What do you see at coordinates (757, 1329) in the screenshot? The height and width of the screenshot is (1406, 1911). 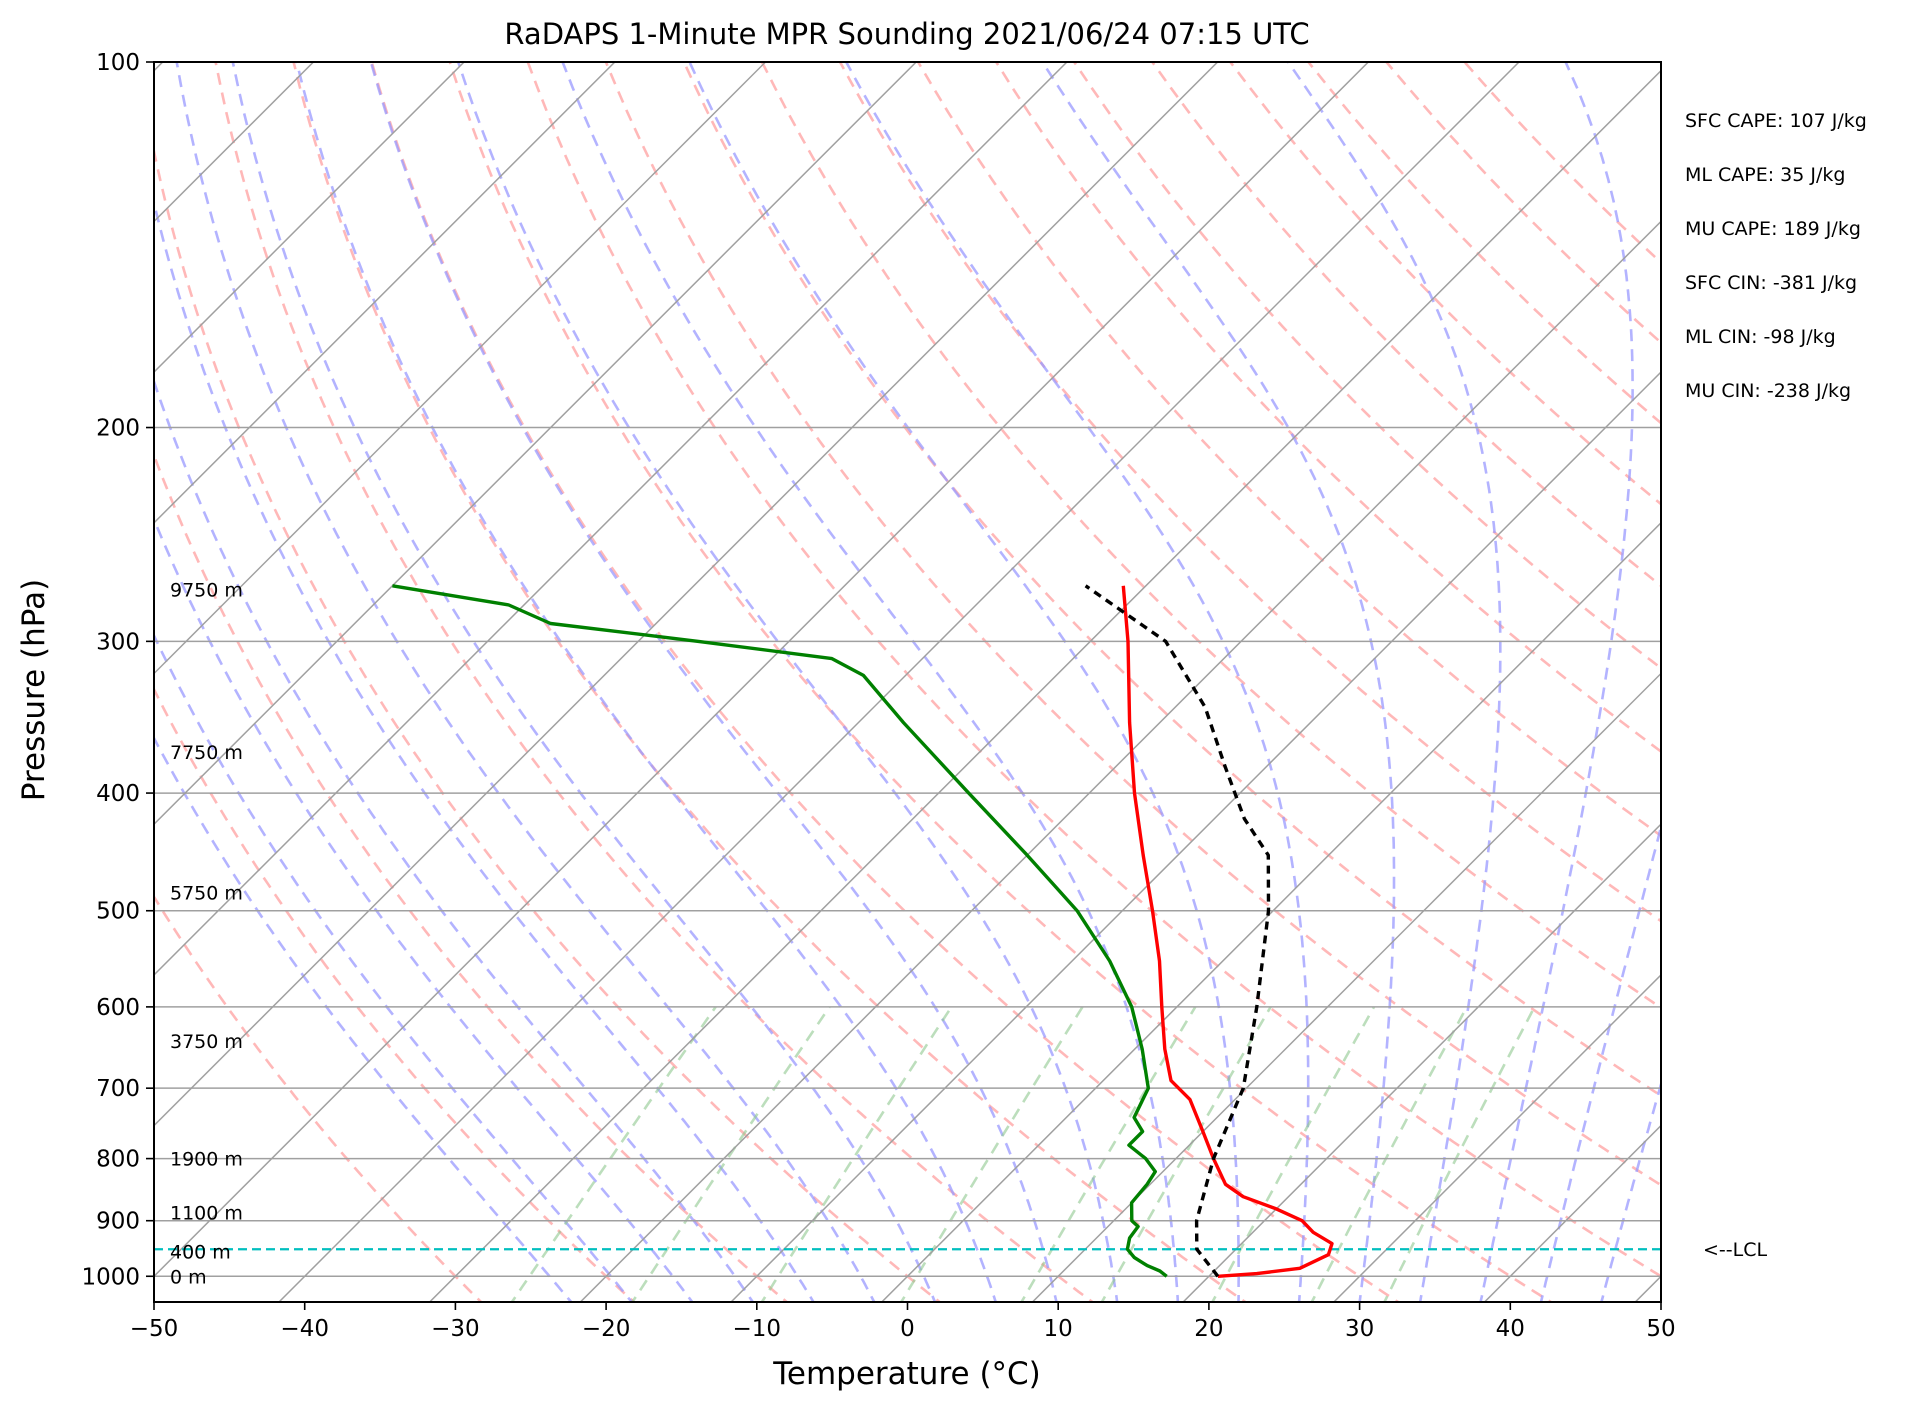 I see `x-tick-label: −10` at bounding box center [757, 1329].